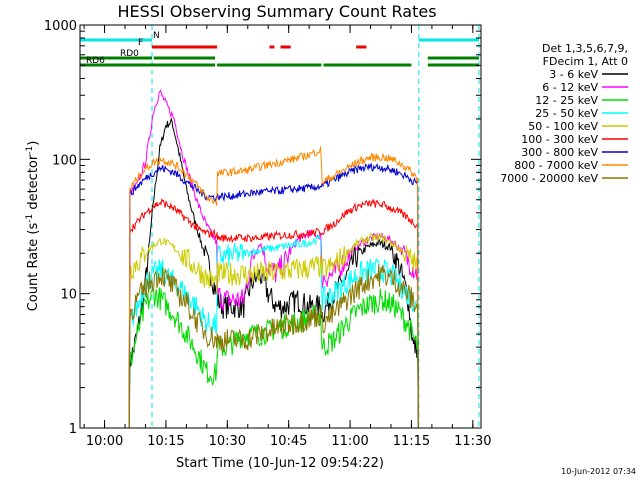 Image resolution: width=640 pixels, height=480 pixels. I want to click on y-tick-label-0: 1, so click(73, 429).